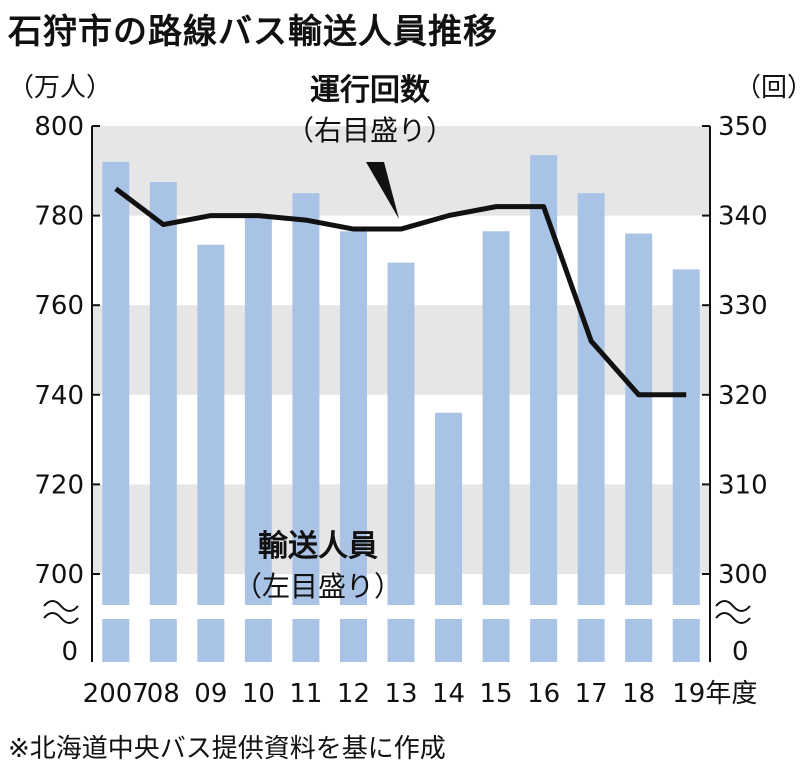 This screenshot has height=768, width=800. Describe the element at coordinates (370, 130) in the screenshot. I see `line-series-axis-note: （右目盛り）` at that location.